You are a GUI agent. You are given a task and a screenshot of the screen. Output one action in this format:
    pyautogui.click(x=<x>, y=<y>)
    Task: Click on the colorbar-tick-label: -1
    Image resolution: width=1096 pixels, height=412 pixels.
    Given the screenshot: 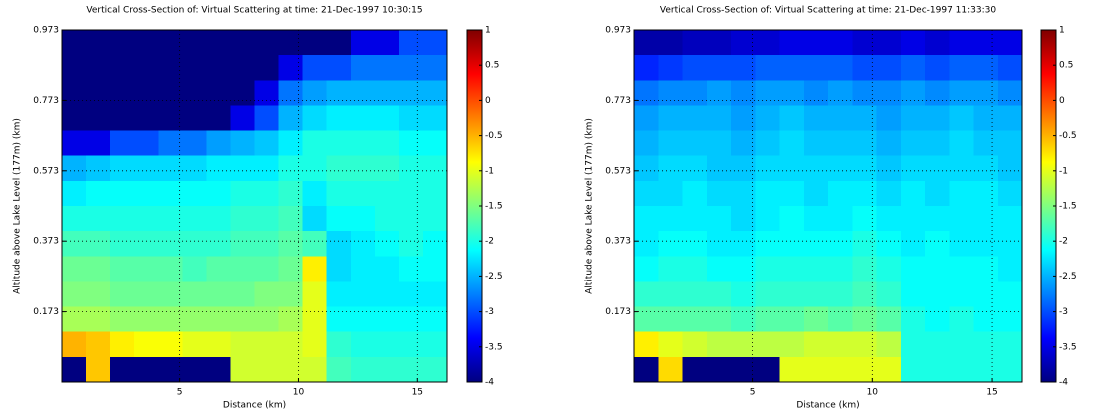 What is the action you would take?
    pyautogui.click(x=489, y=171)
    